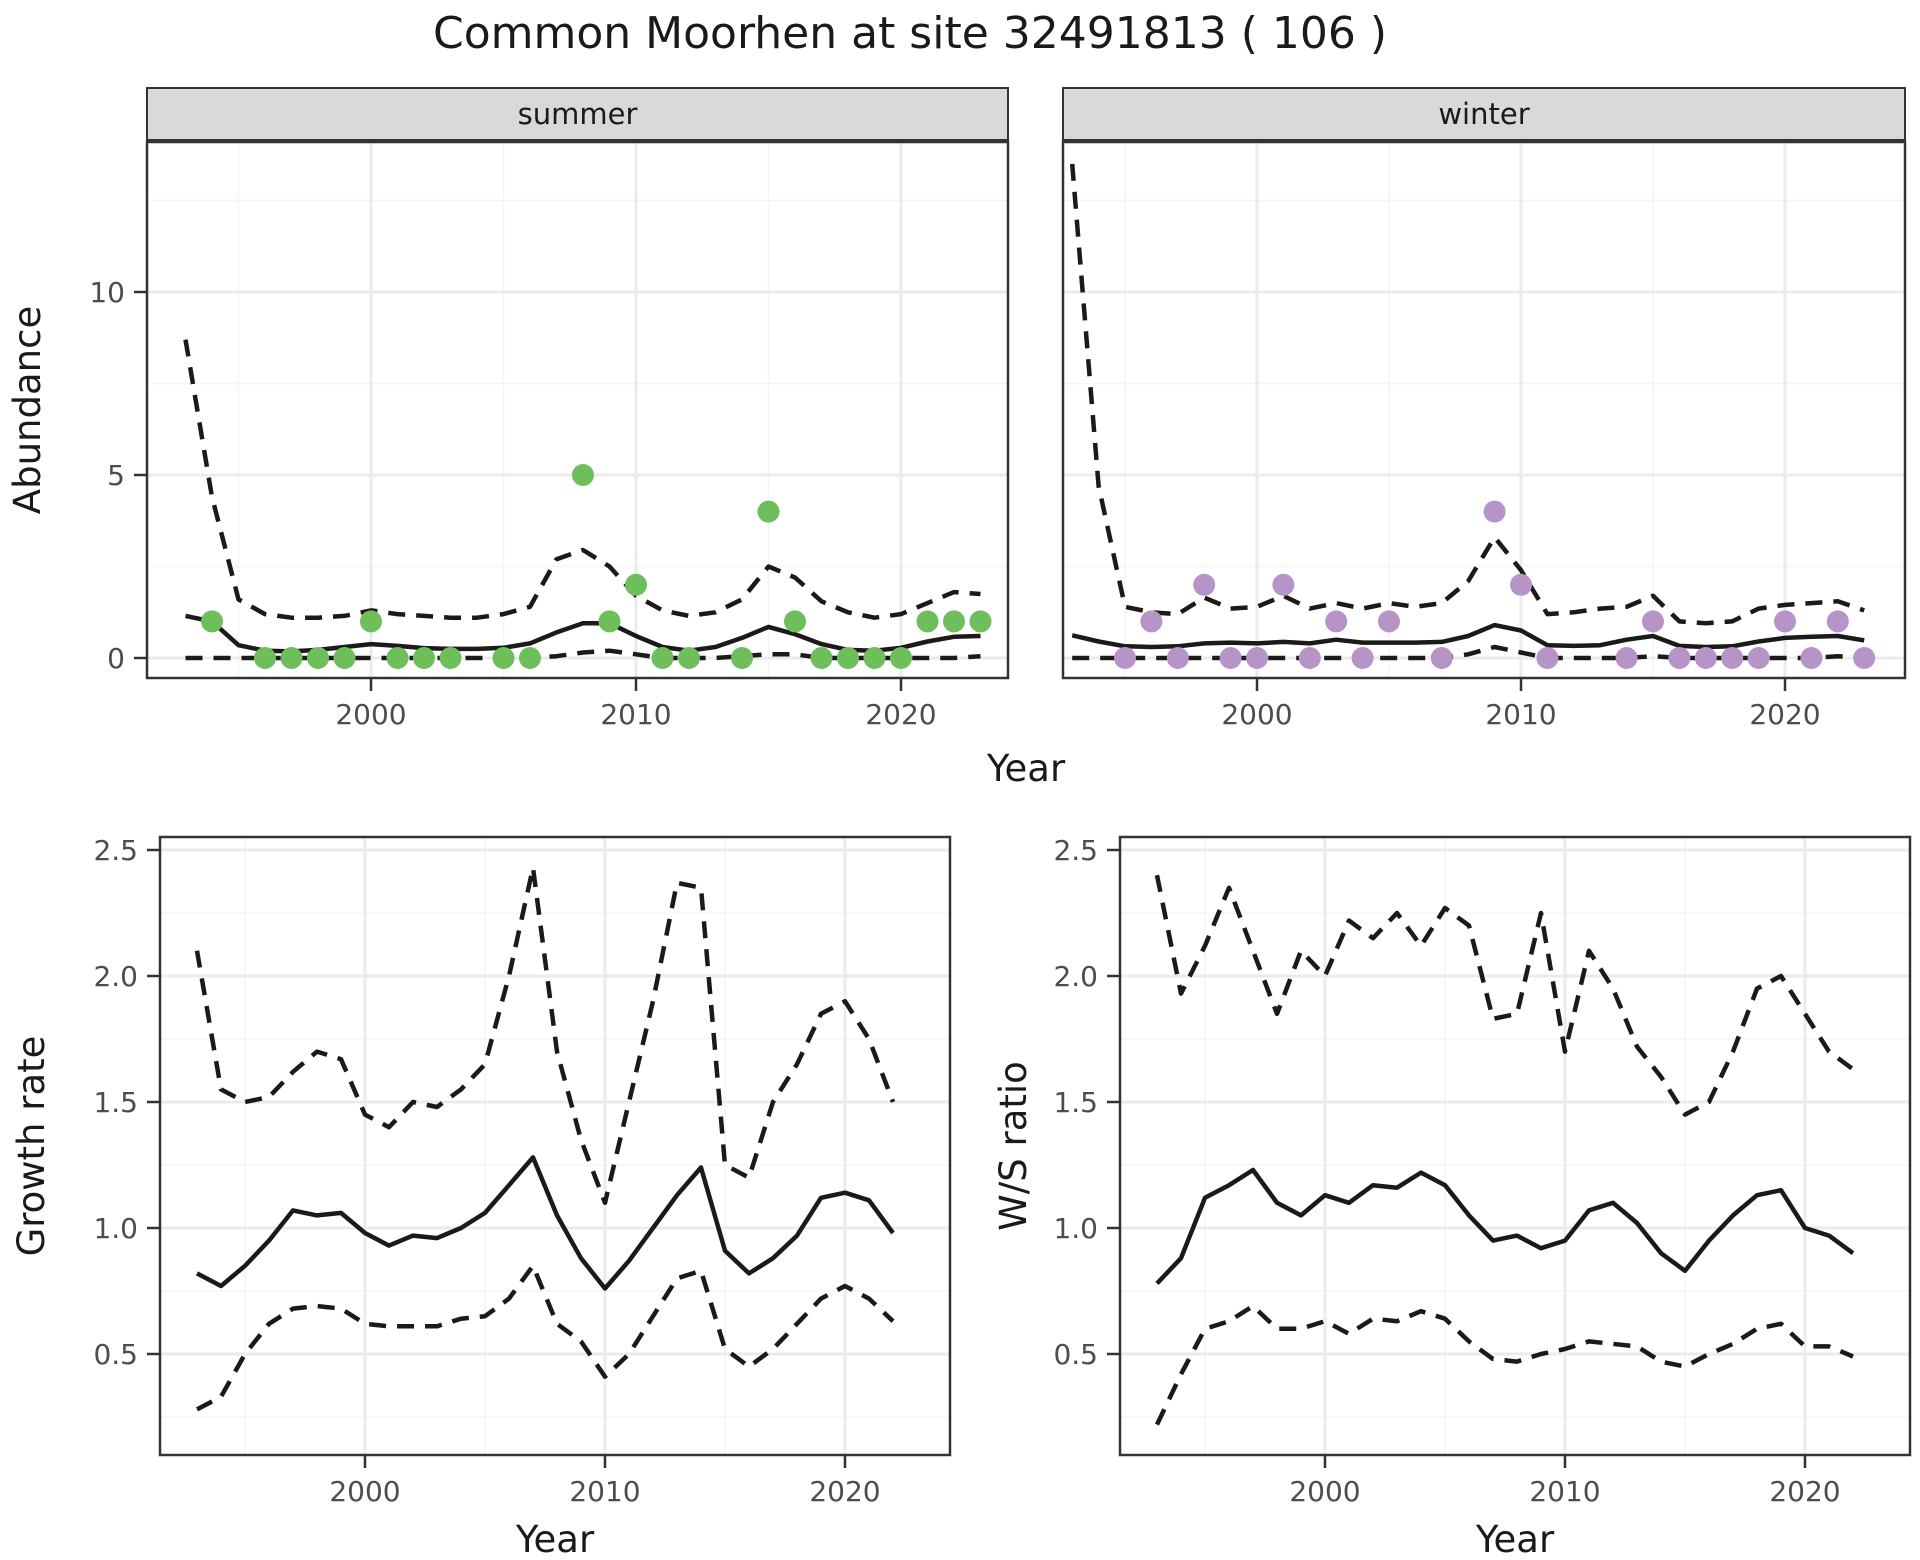  I want to click on y-tick-label: 5, so click(116, 475).